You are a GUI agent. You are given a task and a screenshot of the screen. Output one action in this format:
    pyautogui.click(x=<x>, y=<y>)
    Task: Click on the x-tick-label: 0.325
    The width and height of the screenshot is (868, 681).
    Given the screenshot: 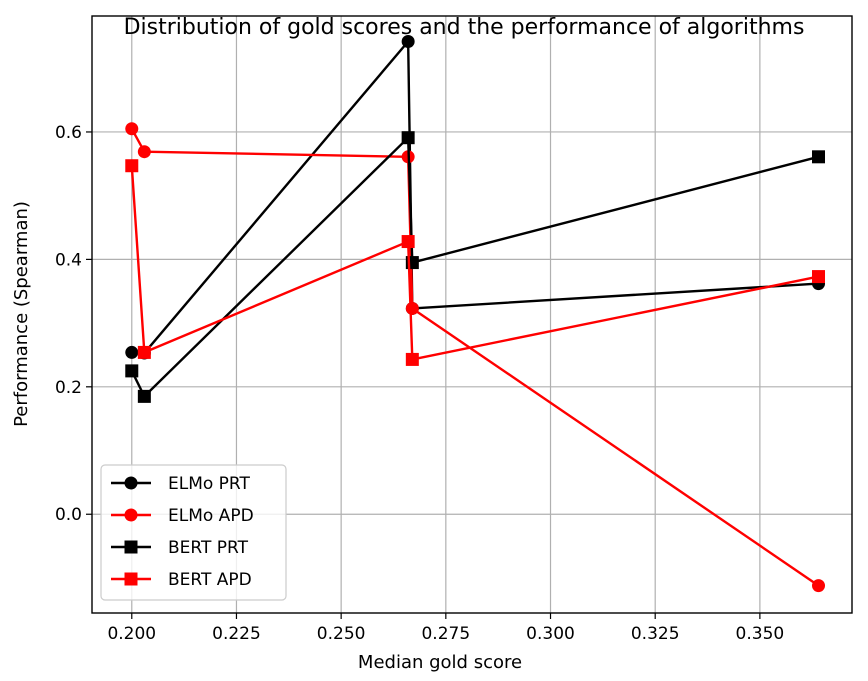 What is the action you would take?
    pyautogui.click(x=655, y=634)
    